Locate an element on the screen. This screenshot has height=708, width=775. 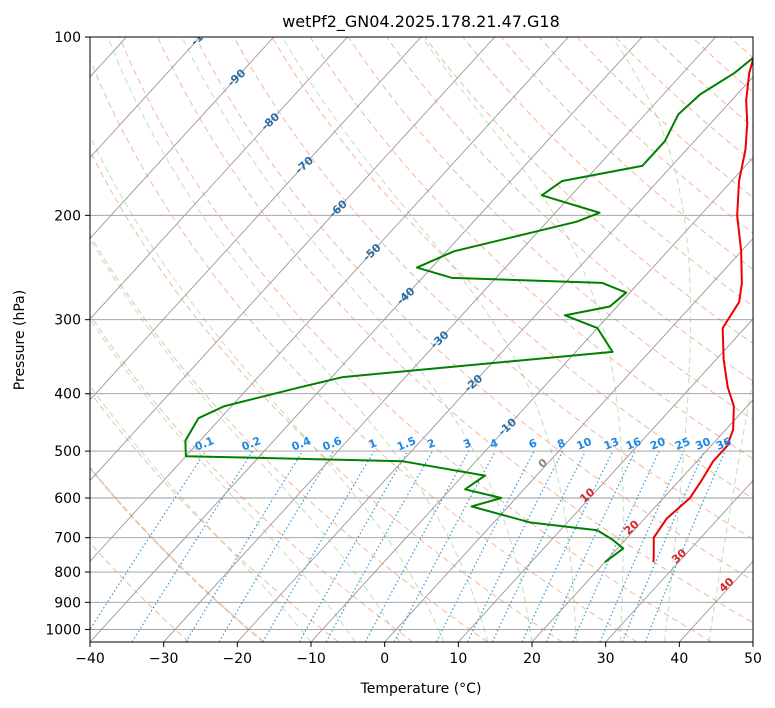
temperature-profile is located at coordinates (702, 309).